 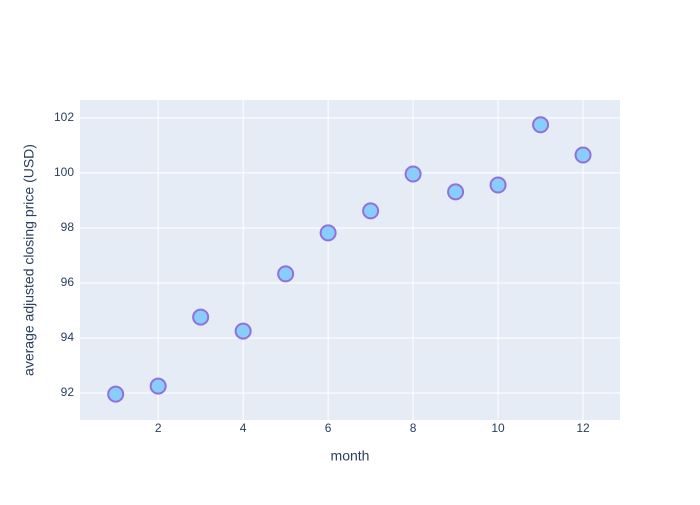 What do you see at coordinates (350, 456) in the screenshot?
I see `x-axis-title: month` at bounding box center [350, 456].